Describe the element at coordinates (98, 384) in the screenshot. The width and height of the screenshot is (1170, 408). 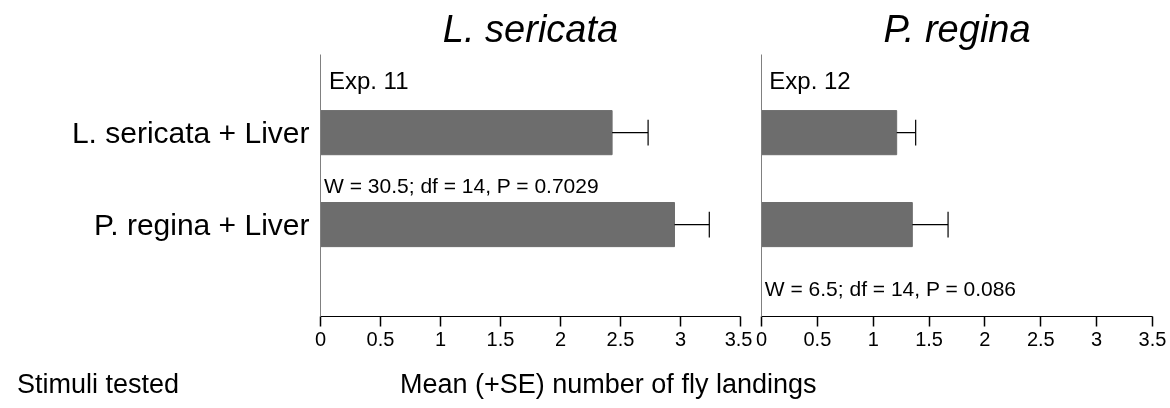
I see `y-axis-title: Stimuli tested` at that location.